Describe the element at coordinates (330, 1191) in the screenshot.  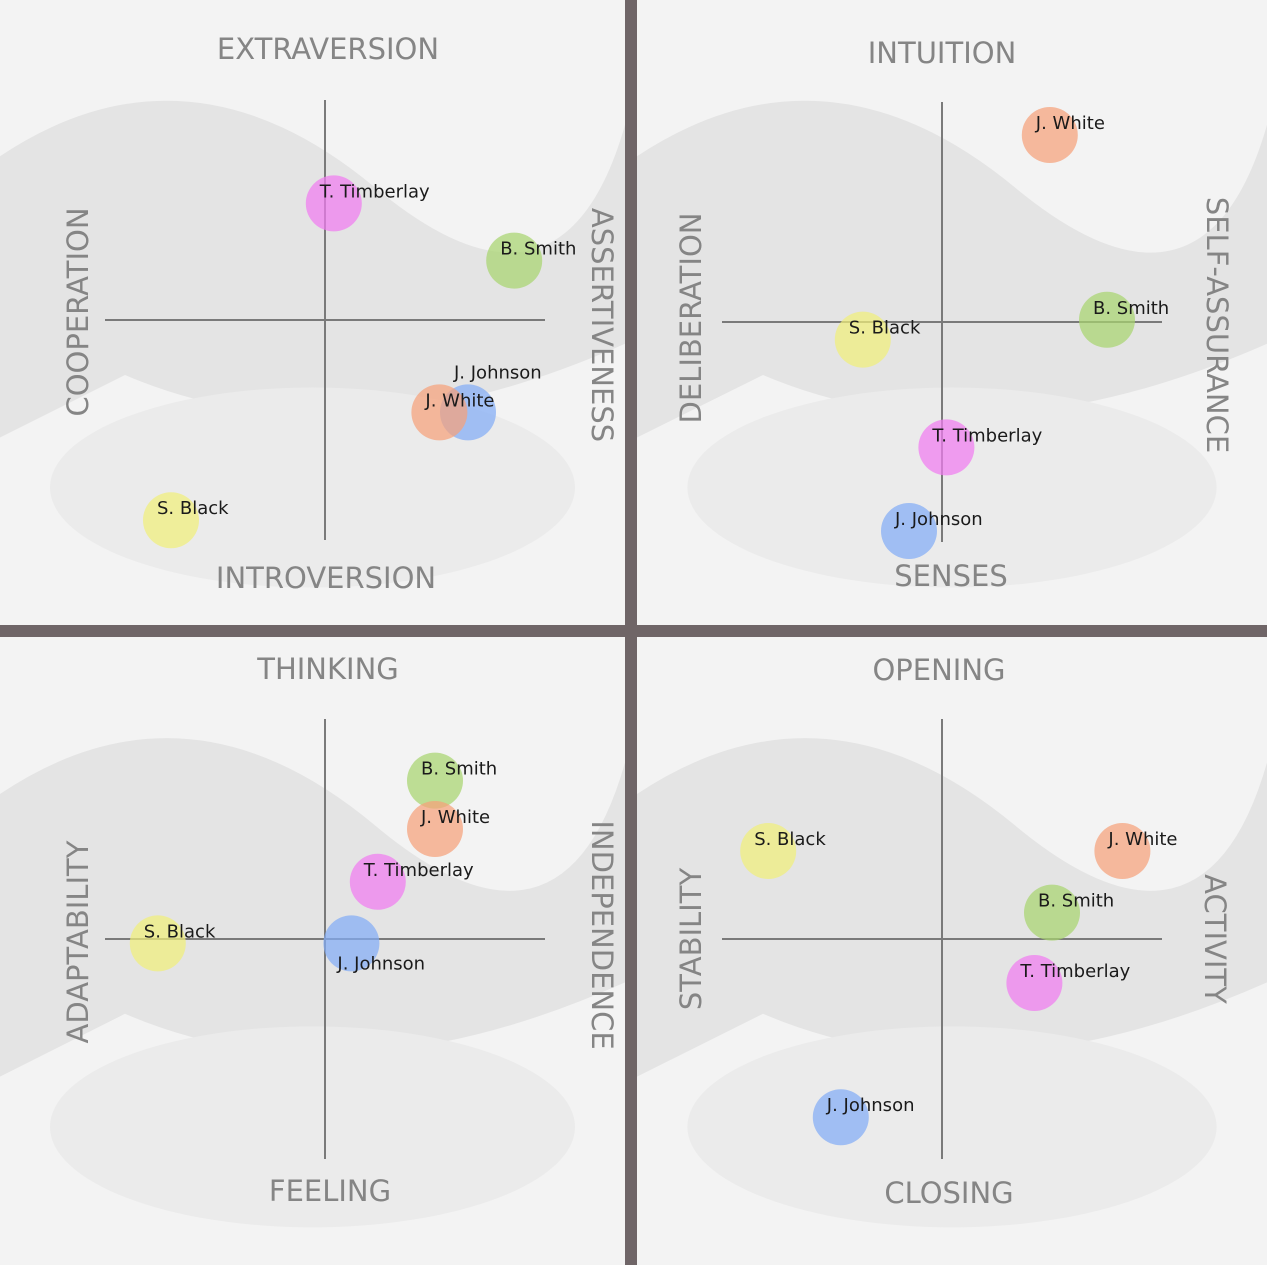
I see `axis-label-bottom: FEELING` at that location.